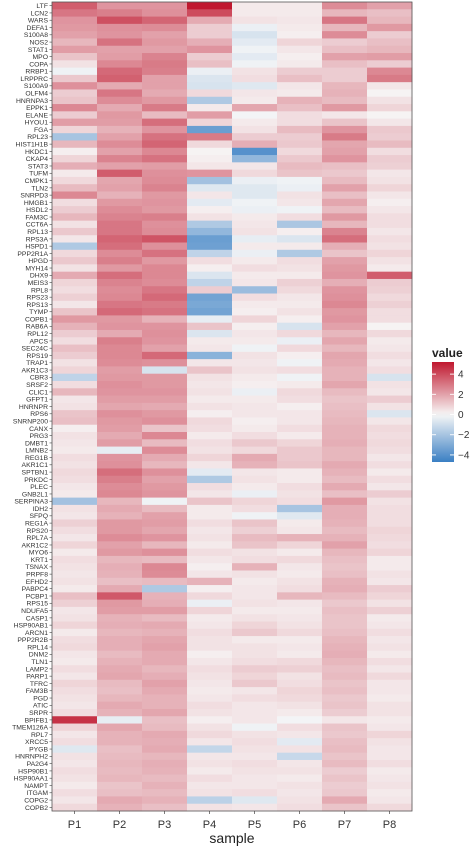 This screenshot has width=474, height=850. Describe the element at coordinates (37, 458) in the screenshot. I see `row-label: REG1B` at that location.